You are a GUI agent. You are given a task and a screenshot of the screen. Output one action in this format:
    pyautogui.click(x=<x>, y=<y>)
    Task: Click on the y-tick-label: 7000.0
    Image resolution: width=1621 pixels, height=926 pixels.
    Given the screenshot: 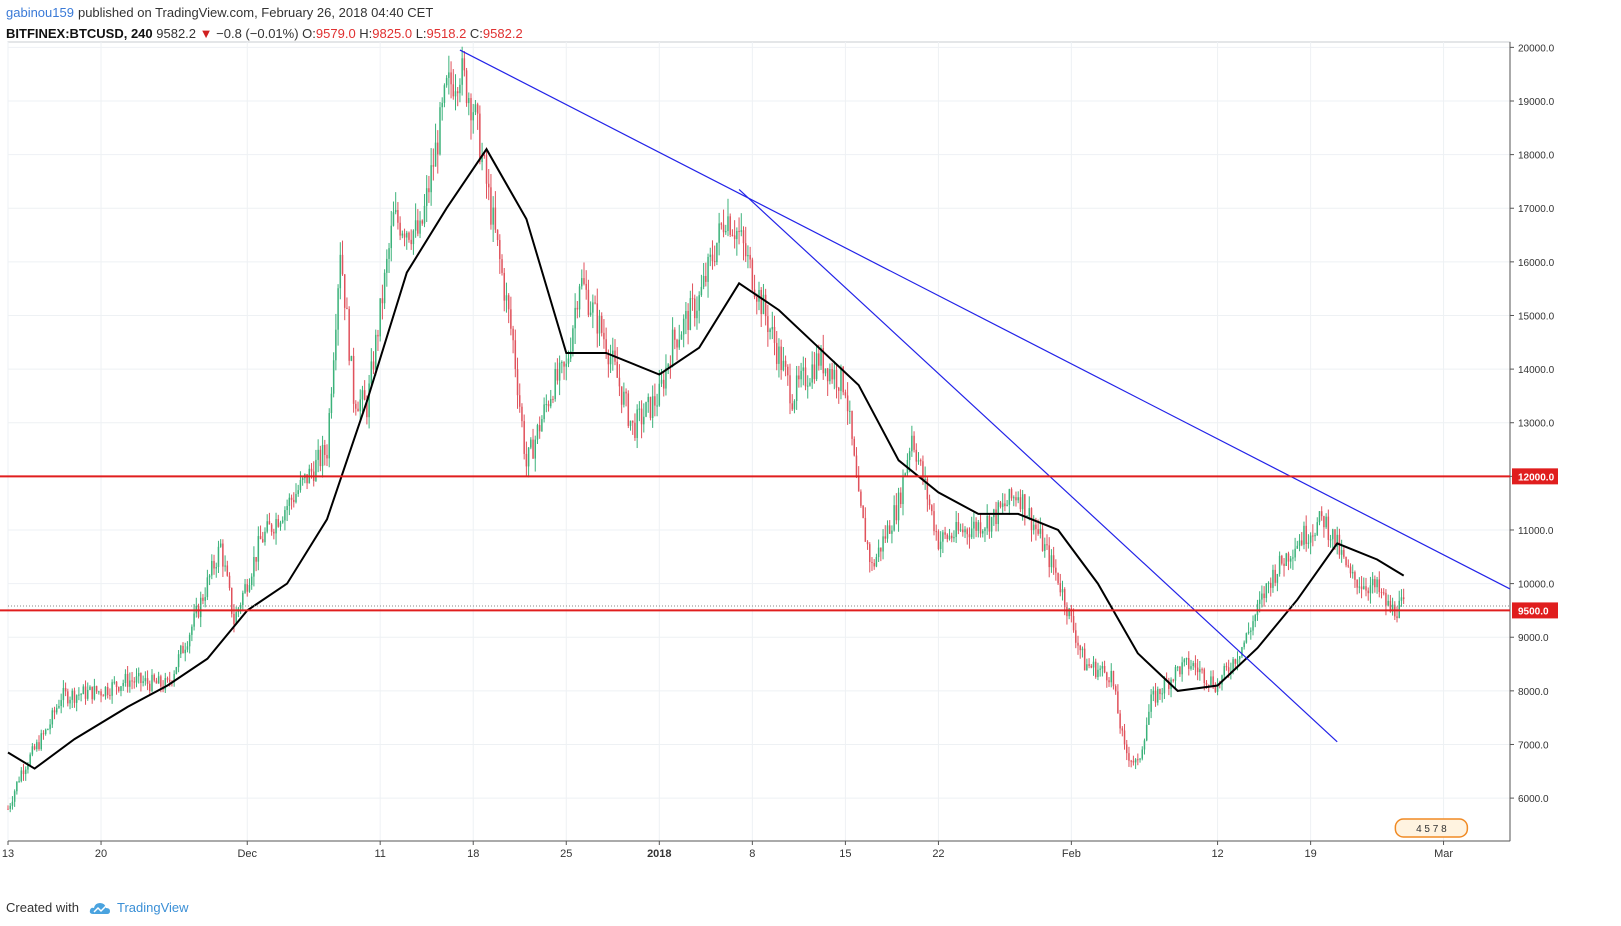 What is the action you would take?
    pyautogui.click(x=1533, y=745)
    